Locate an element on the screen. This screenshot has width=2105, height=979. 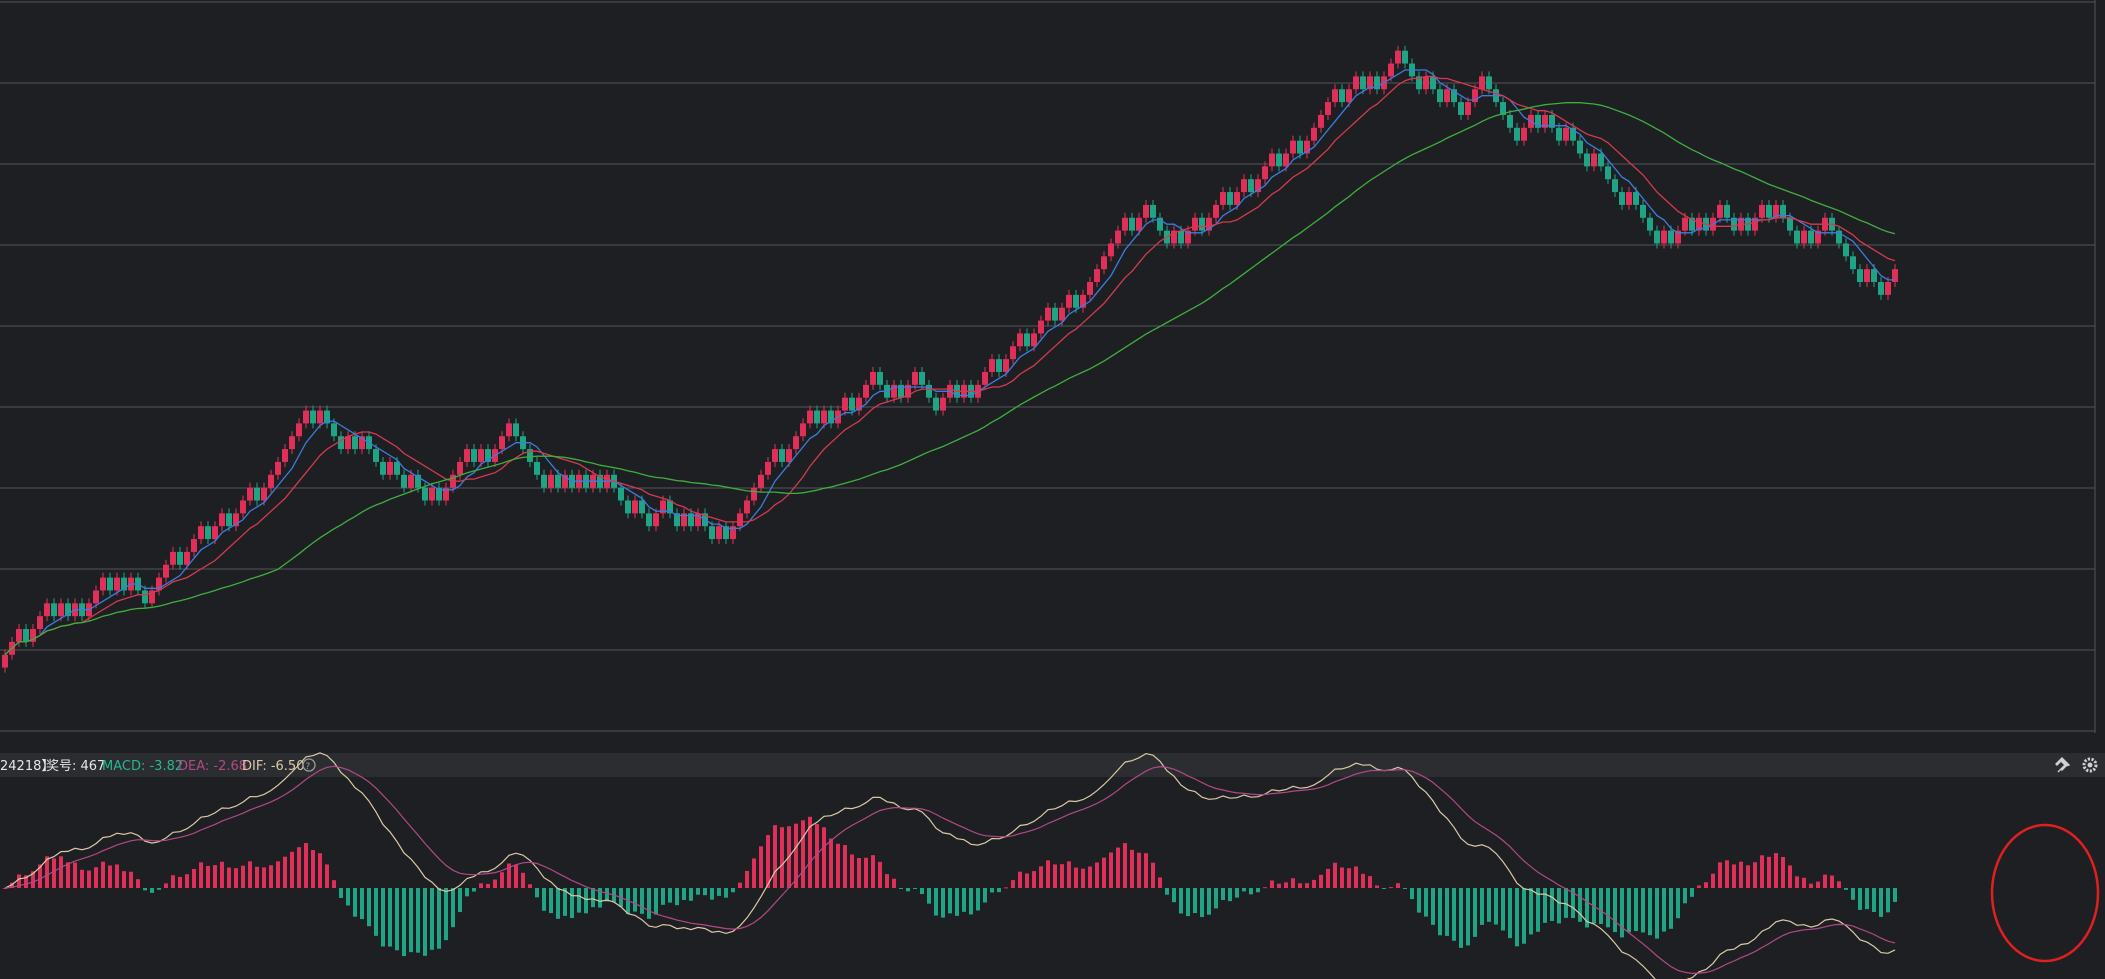
pin-icon is located at coordinates (2063, 765).